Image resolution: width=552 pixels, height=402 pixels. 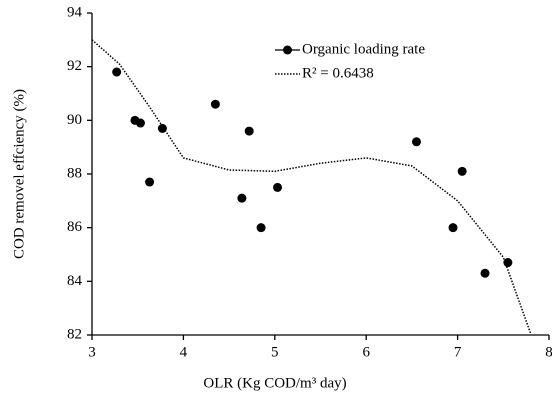 I want to click on y-tick-label: 90, so click(x=74, y=120).